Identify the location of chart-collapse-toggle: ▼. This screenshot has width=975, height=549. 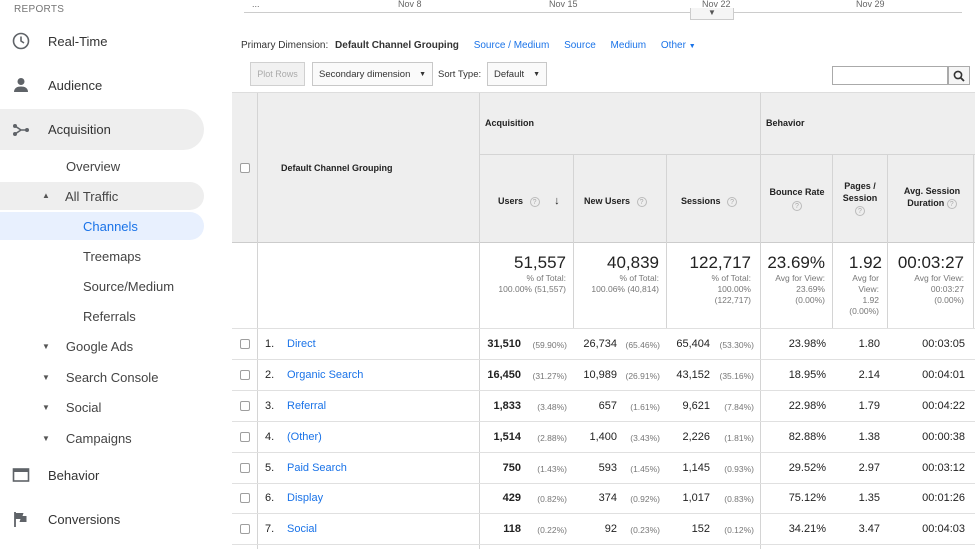
(712, 14).